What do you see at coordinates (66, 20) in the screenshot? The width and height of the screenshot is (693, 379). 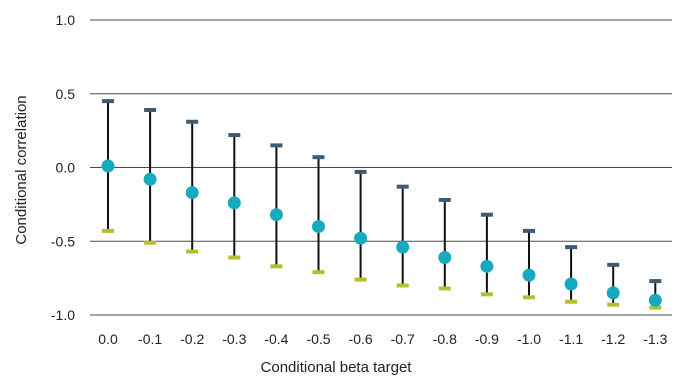 I see `y-tick-label: 1.0` at bounding box center [66, 20].